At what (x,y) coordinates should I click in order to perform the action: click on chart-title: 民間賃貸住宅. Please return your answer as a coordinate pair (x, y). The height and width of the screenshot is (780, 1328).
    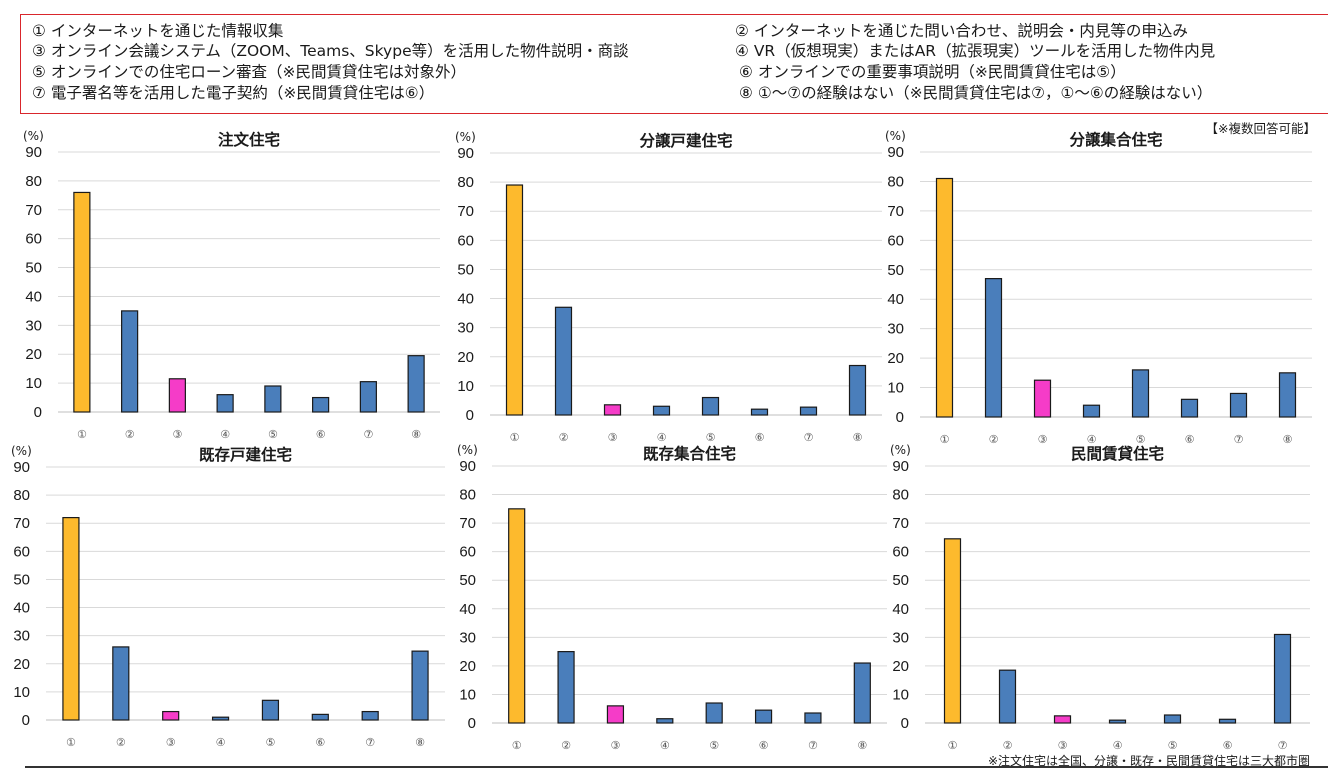
    Looking at the image, I should click on (1117, 453).